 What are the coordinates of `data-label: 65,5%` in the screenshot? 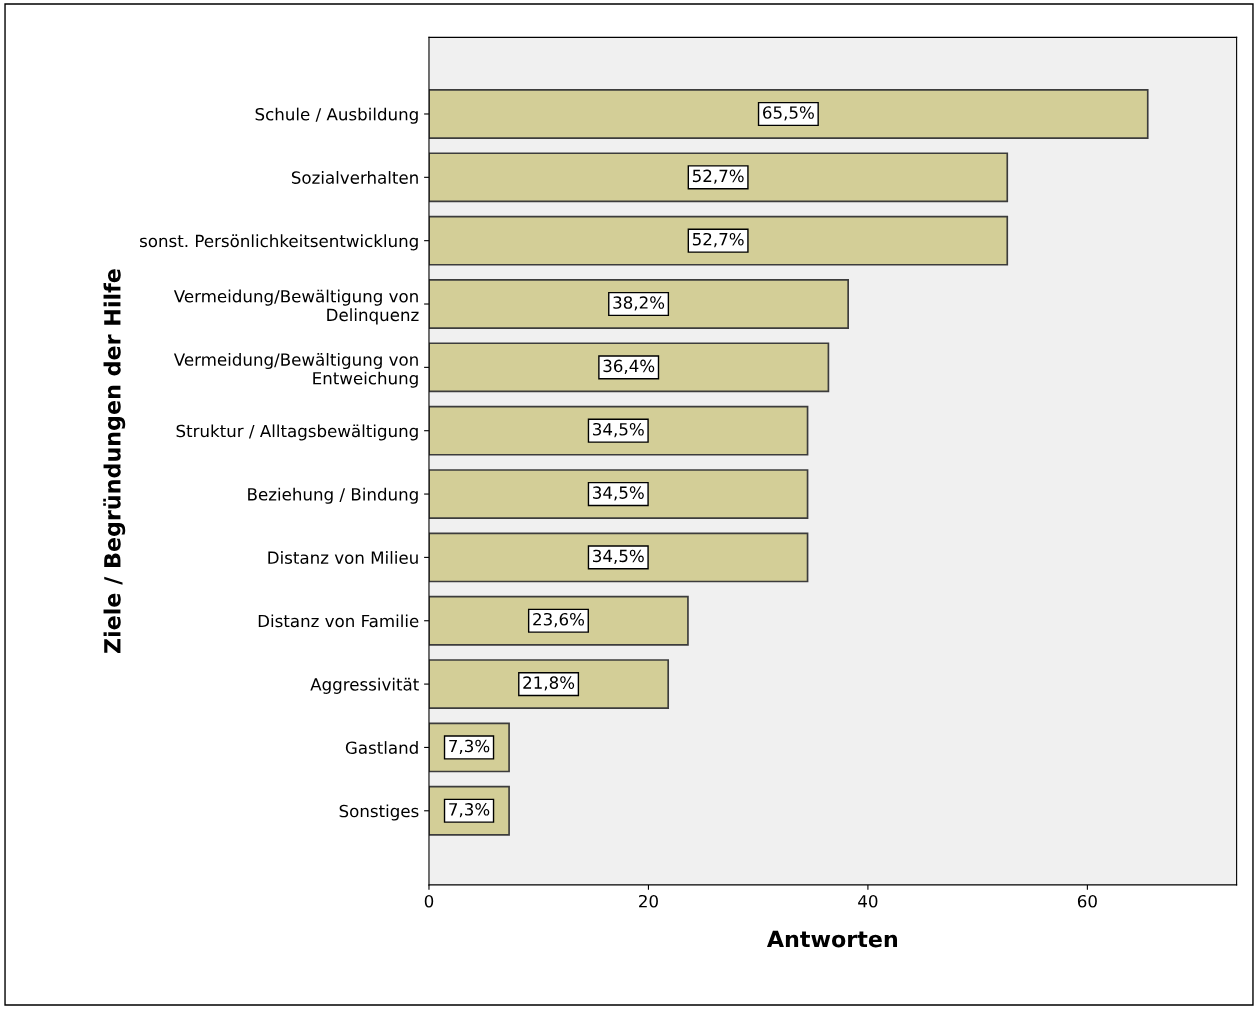 It's located at (788, 113).